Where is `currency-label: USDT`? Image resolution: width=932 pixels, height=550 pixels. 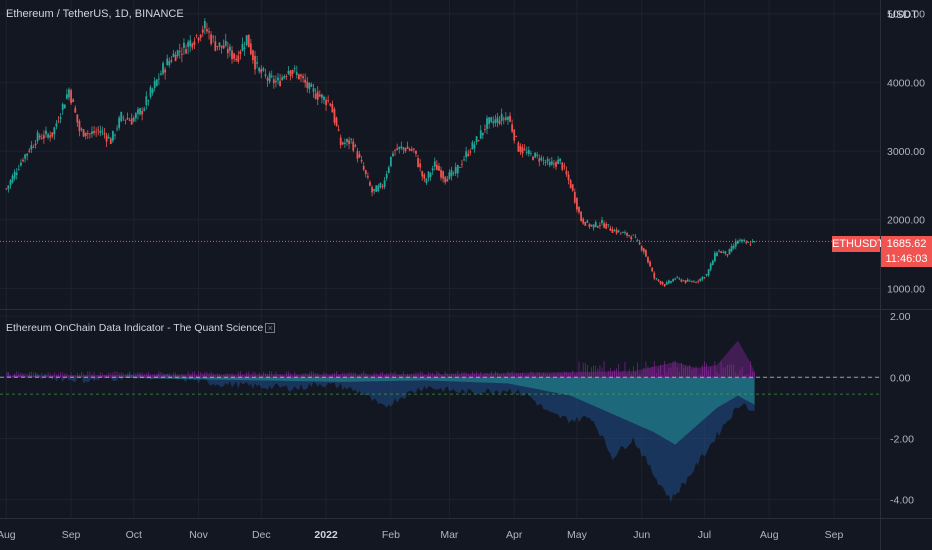 currency-label: USDT is located at coordinates (903, 15).